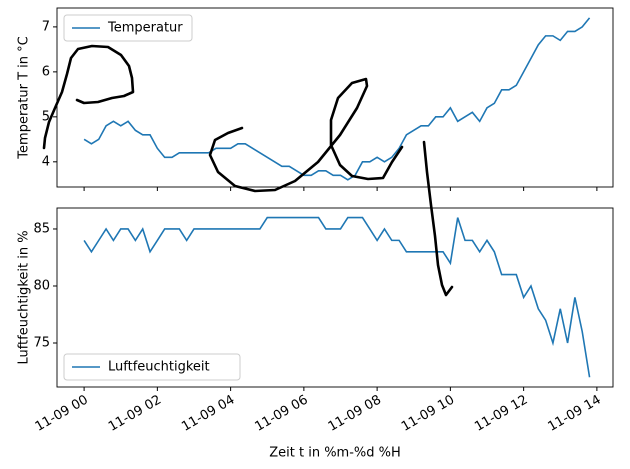 The height and width of the screenshot is (469, 630). Describe the element at coordinates (41, 342) in the screenshot. I see `y-tick-label: 75` at that location.